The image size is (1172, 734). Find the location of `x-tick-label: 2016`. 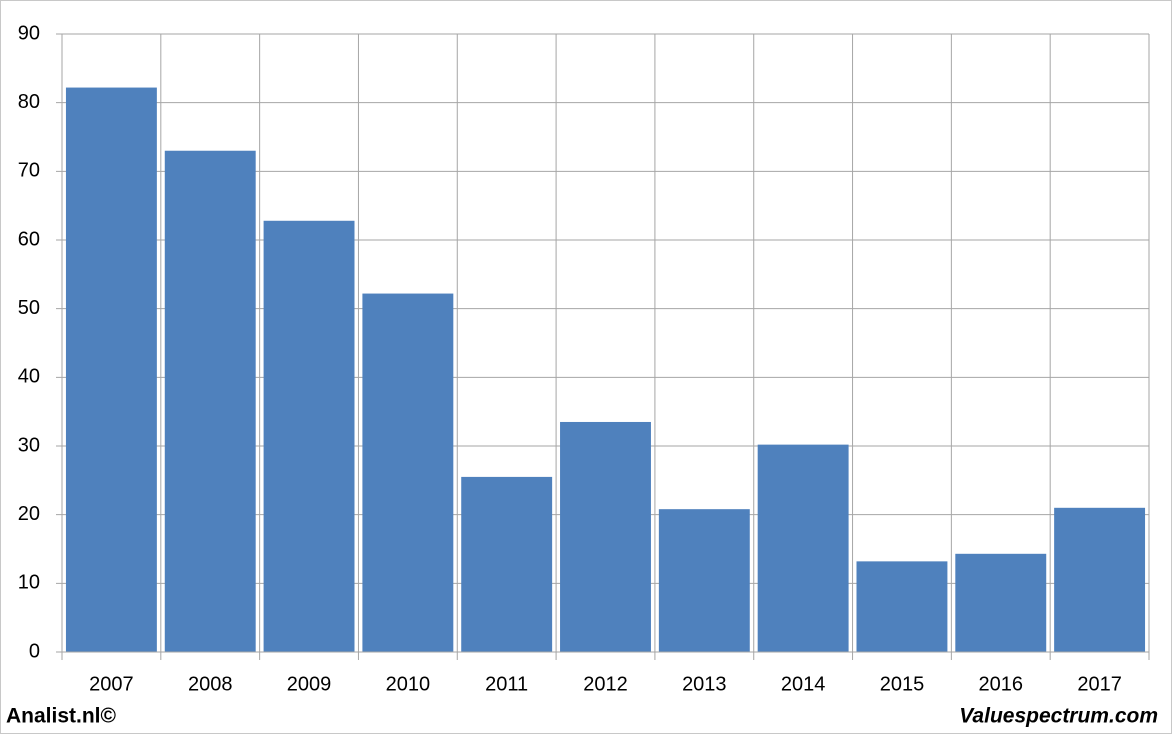

x-tick-label: 2016 is located at coordinates (1001, 684).